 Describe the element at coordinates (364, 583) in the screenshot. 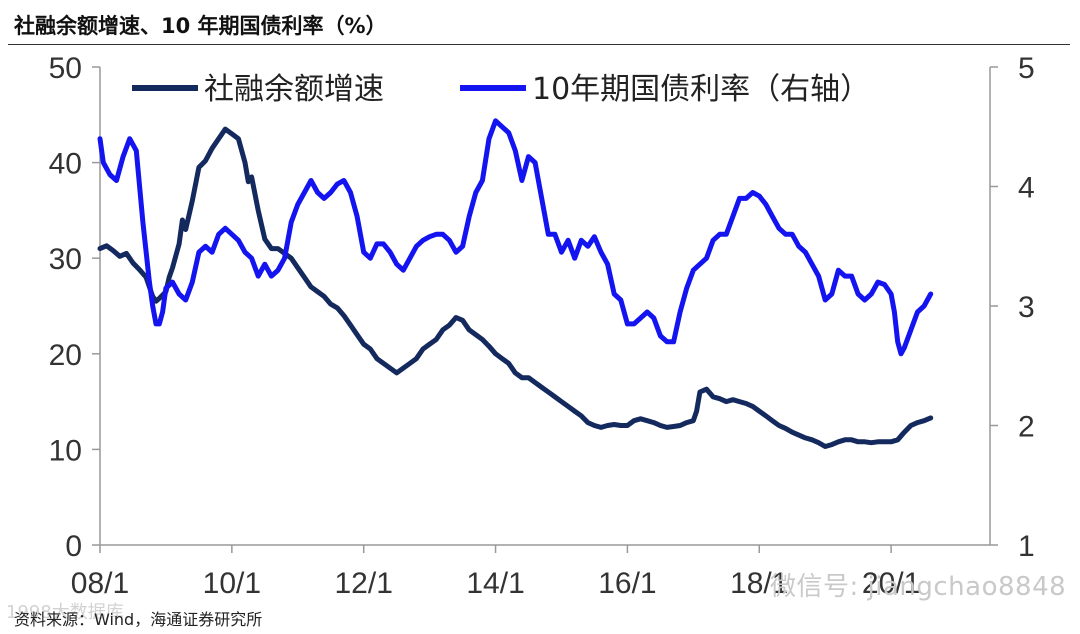

I see `x-tick-label: 12/1` at that location.